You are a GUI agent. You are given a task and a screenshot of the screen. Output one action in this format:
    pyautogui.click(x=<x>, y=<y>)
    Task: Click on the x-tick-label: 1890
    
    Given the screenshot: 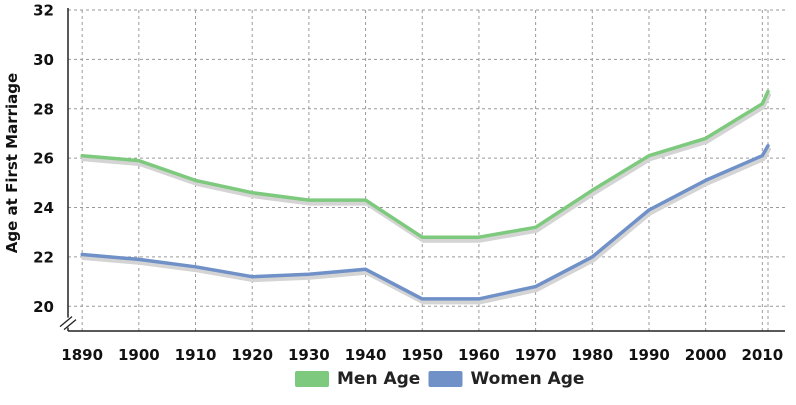 What is the action you would take?
    pyautogui.click(x=82, y=355)
    